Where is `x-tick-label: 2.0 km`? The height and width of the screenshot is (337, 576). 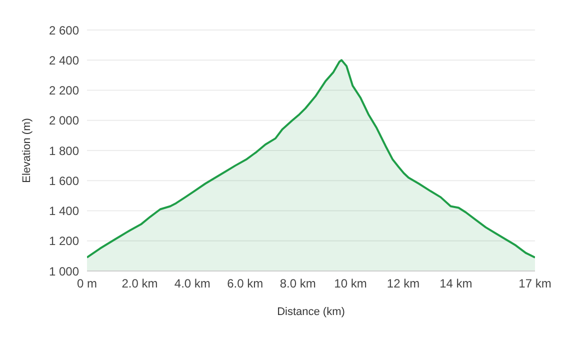 x-tick-label: 2.0 km is located at coordinates (140, 283).